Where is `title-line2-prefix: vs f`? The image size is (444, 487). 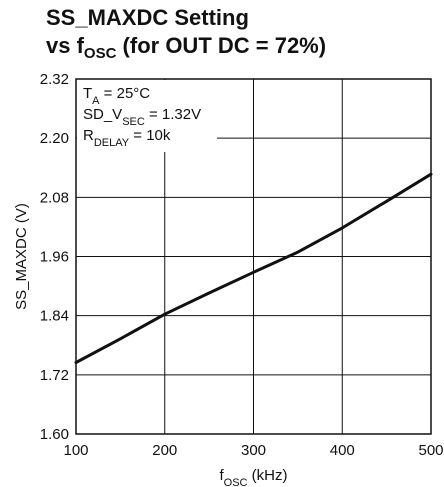
title-line2-prefix: vs f is located at coordinates (65, 45).